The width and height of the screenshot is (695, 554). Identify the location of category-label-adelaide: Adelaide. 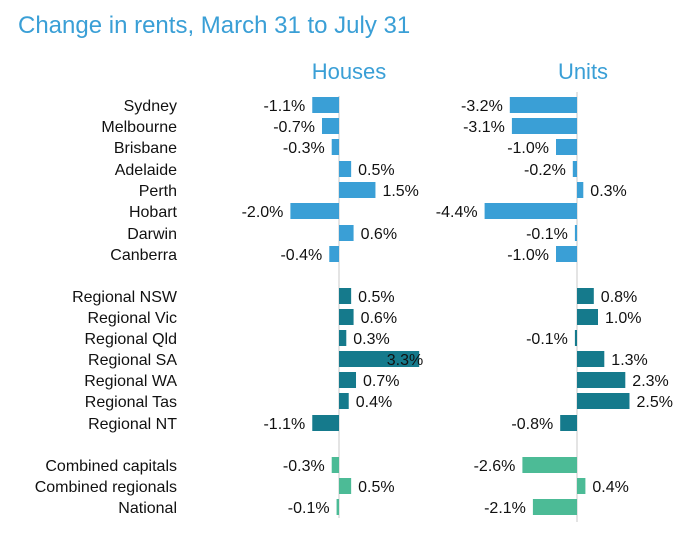
(146, 170).